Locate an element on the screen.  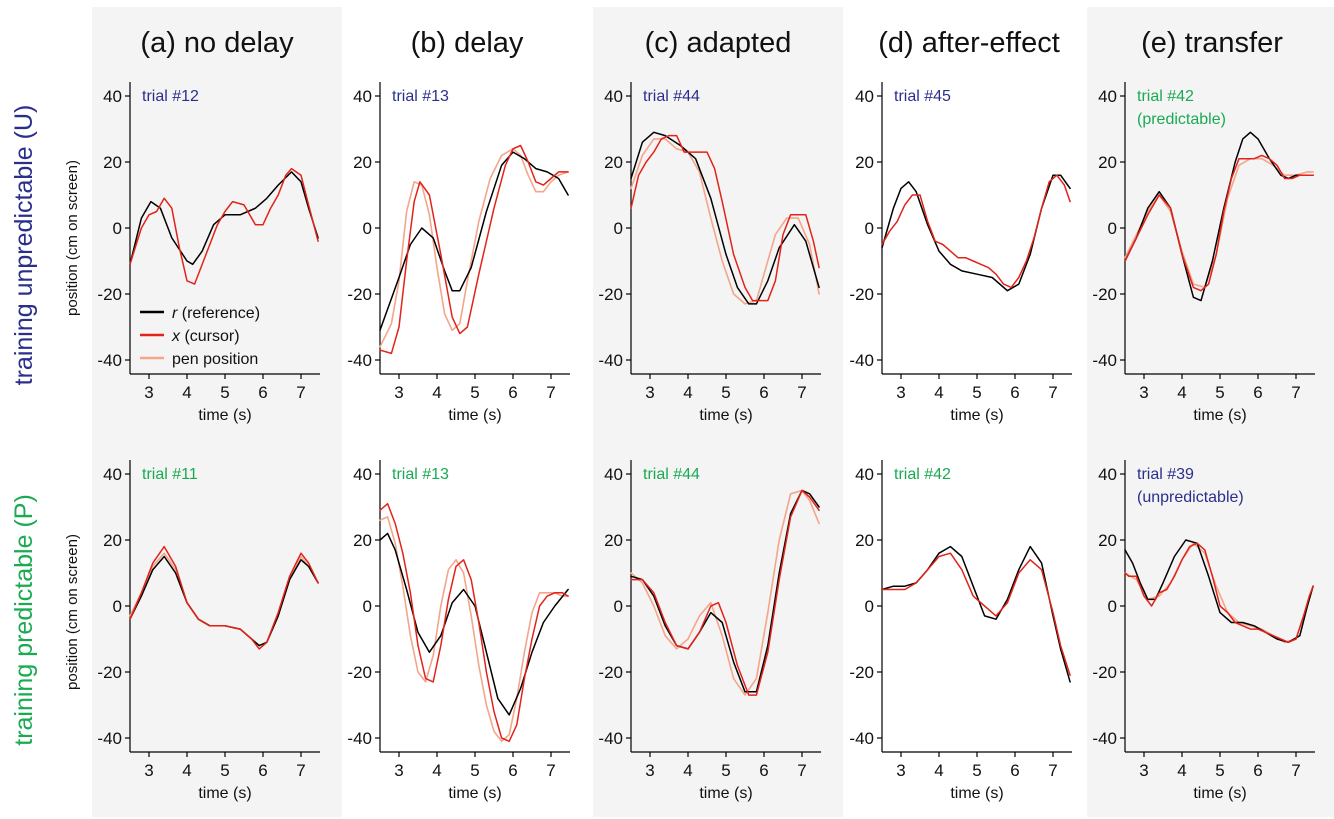
panel-U-3: 40 20 0 -20 -40 3 4 5 6 7 time (s) trial #45 is located at coordinates (960, 253).